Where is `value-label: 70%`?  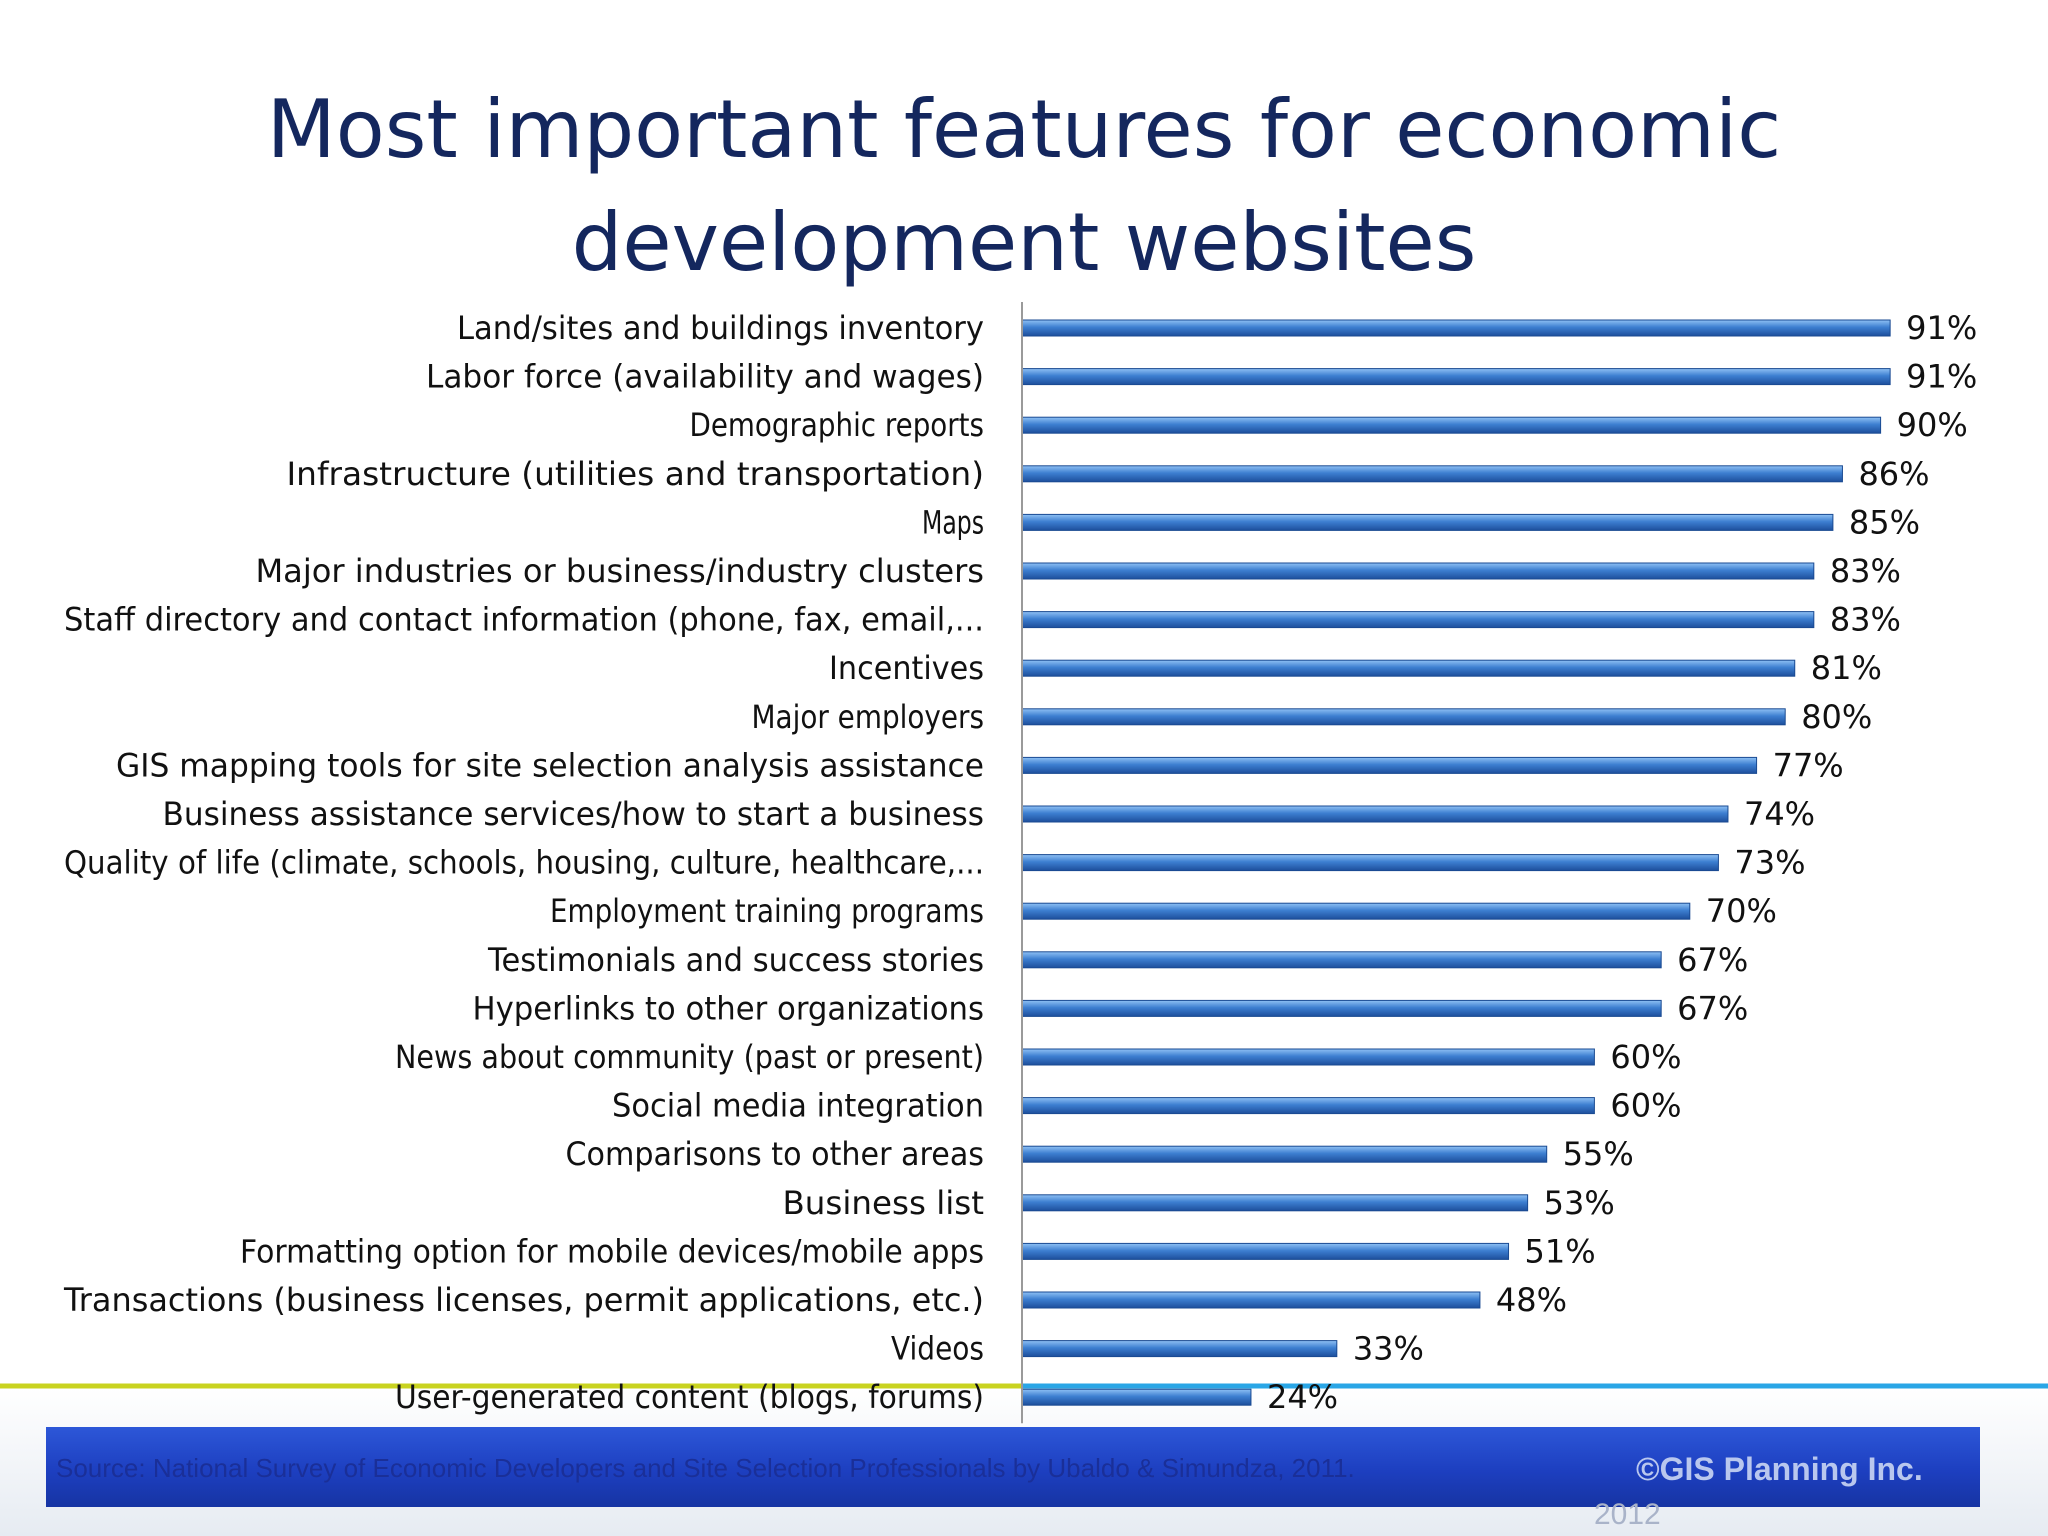 value-label: 70% is located at coordinates (1741, 911).